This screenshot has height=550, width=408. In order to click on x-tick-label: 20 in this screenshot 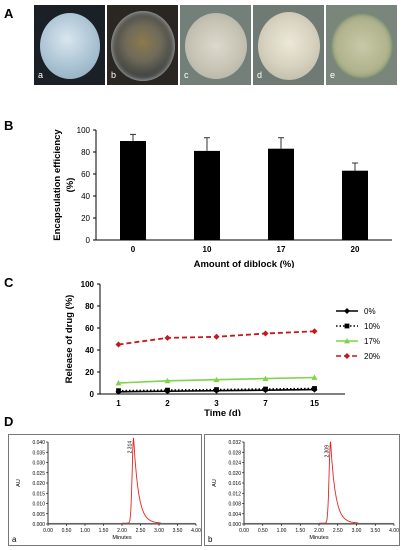, I will do `click(355, 249)`.